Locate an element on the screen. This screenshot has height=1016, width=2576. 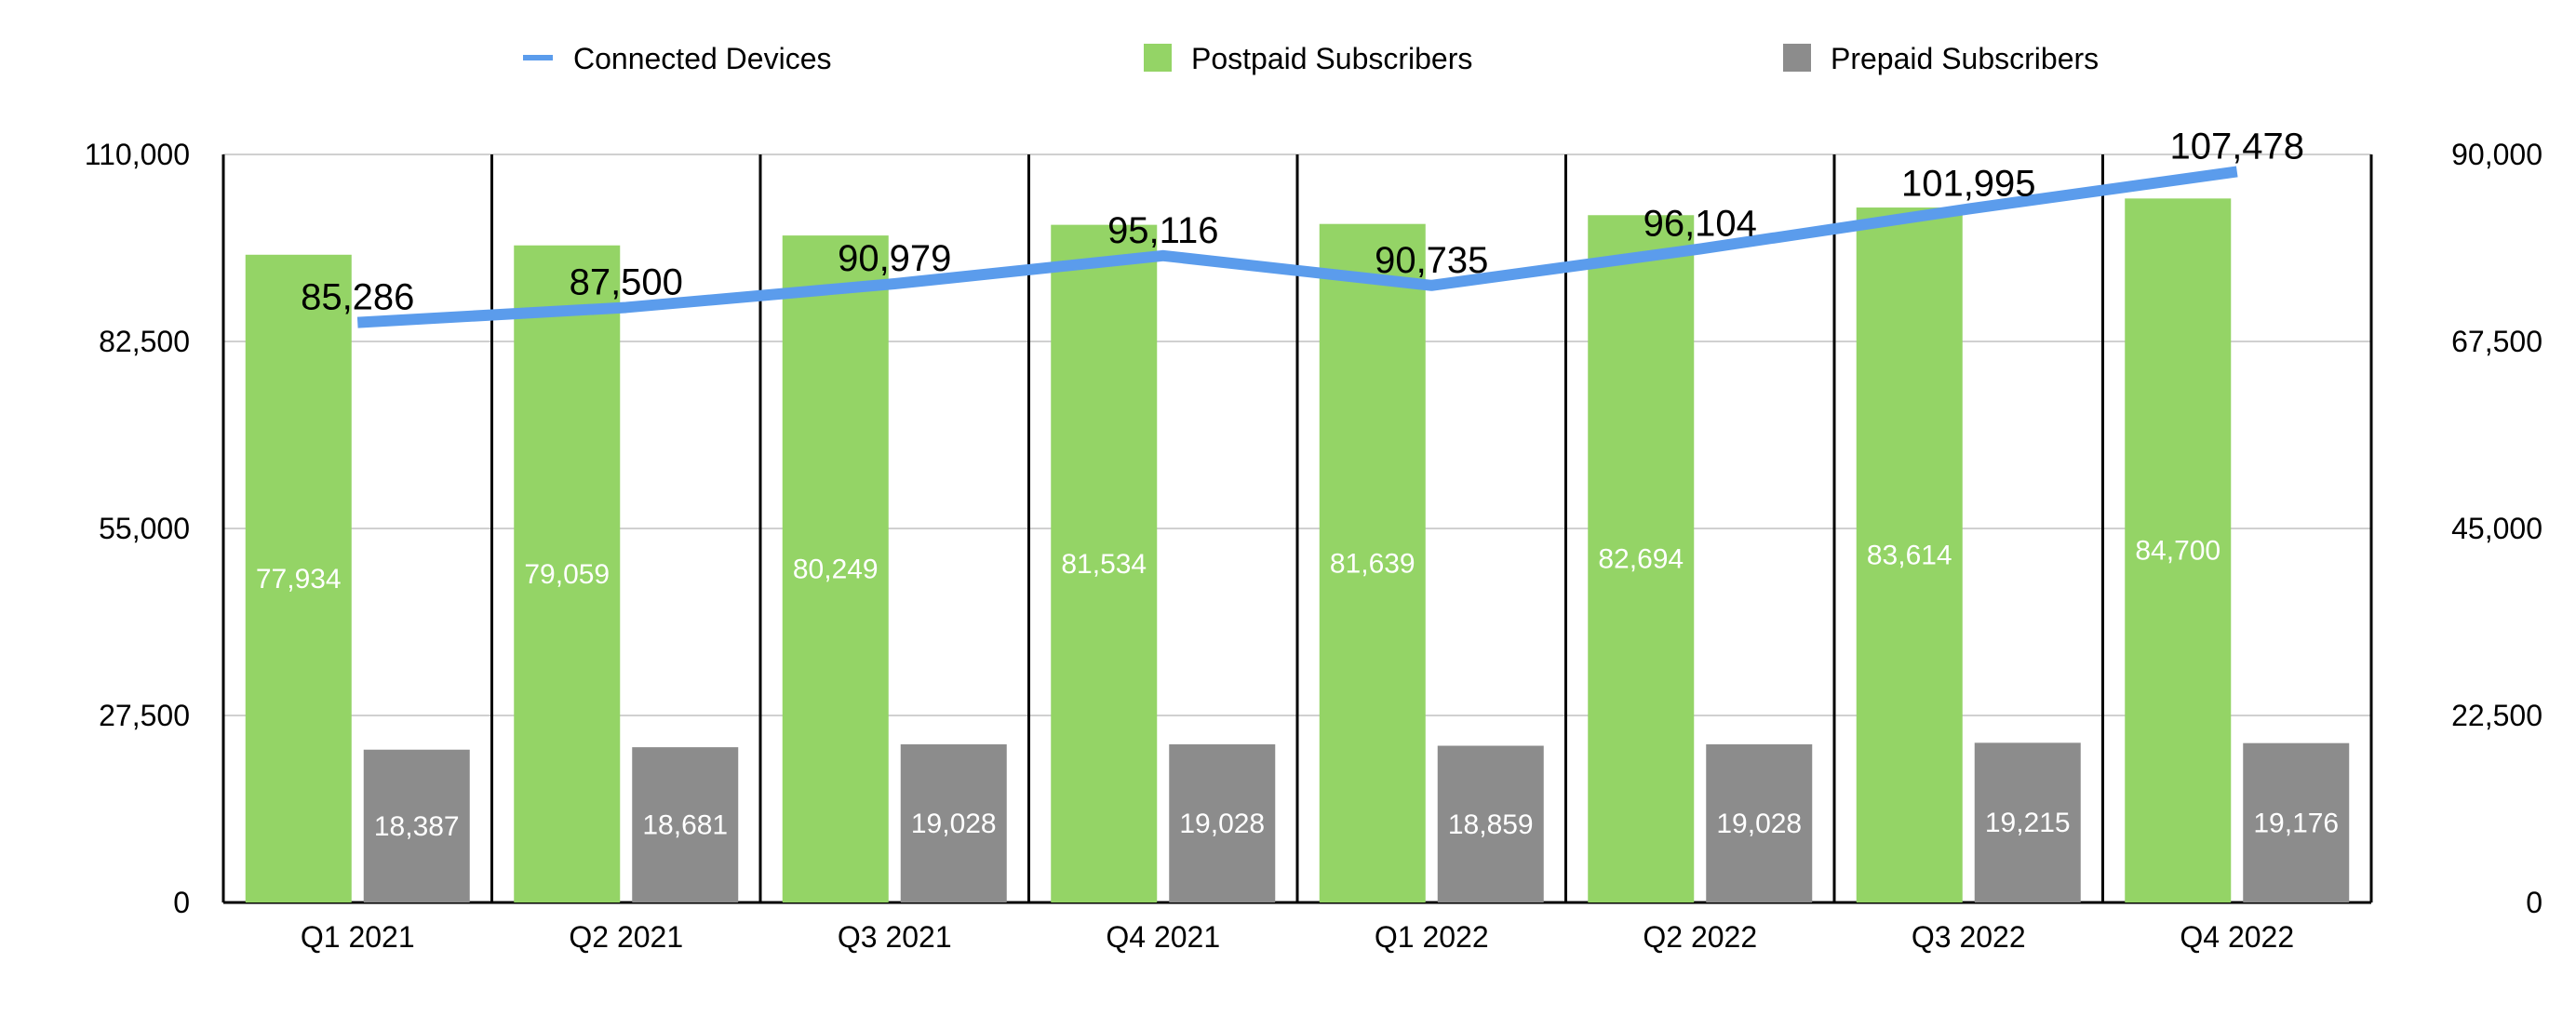
legend-postpaid-swatch is located at coordinates (1158, 58).